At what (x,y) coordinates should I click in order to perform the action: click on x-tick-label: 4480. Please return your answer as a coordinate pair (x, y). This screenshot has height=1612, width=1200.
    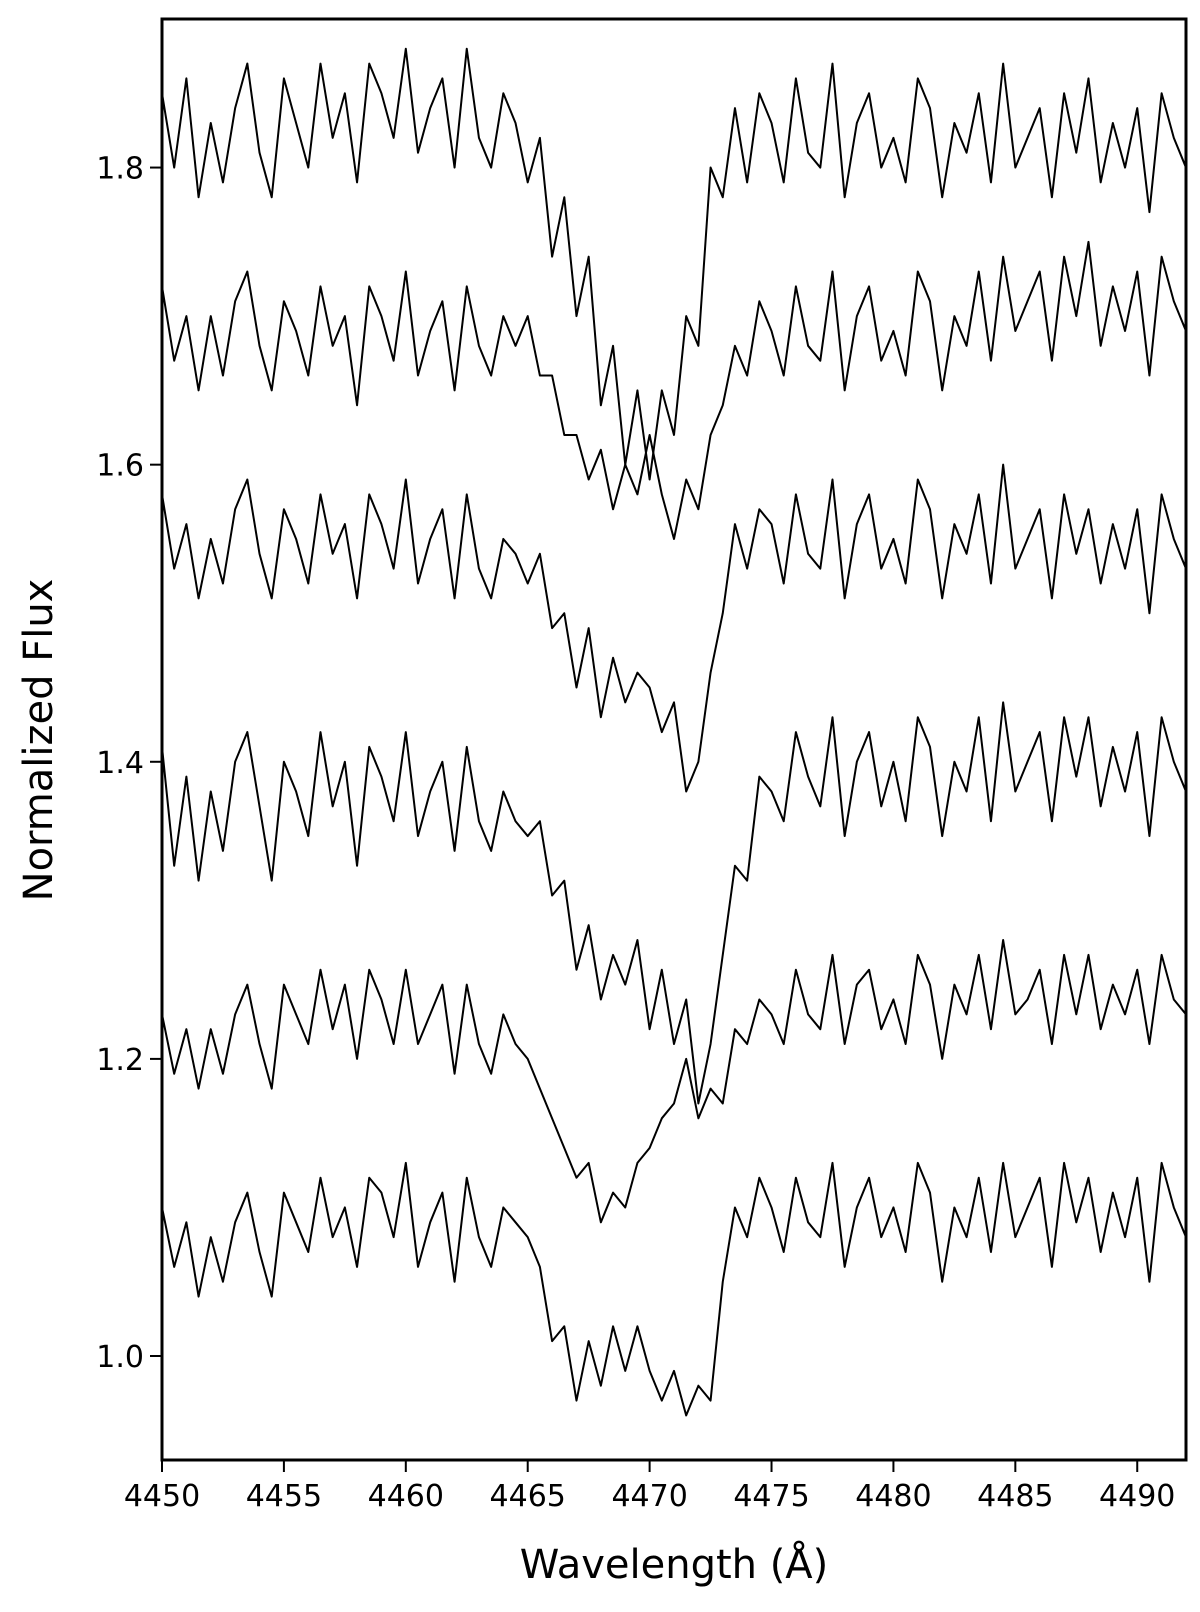
    Looking at the image, I should click on (893, 1496).